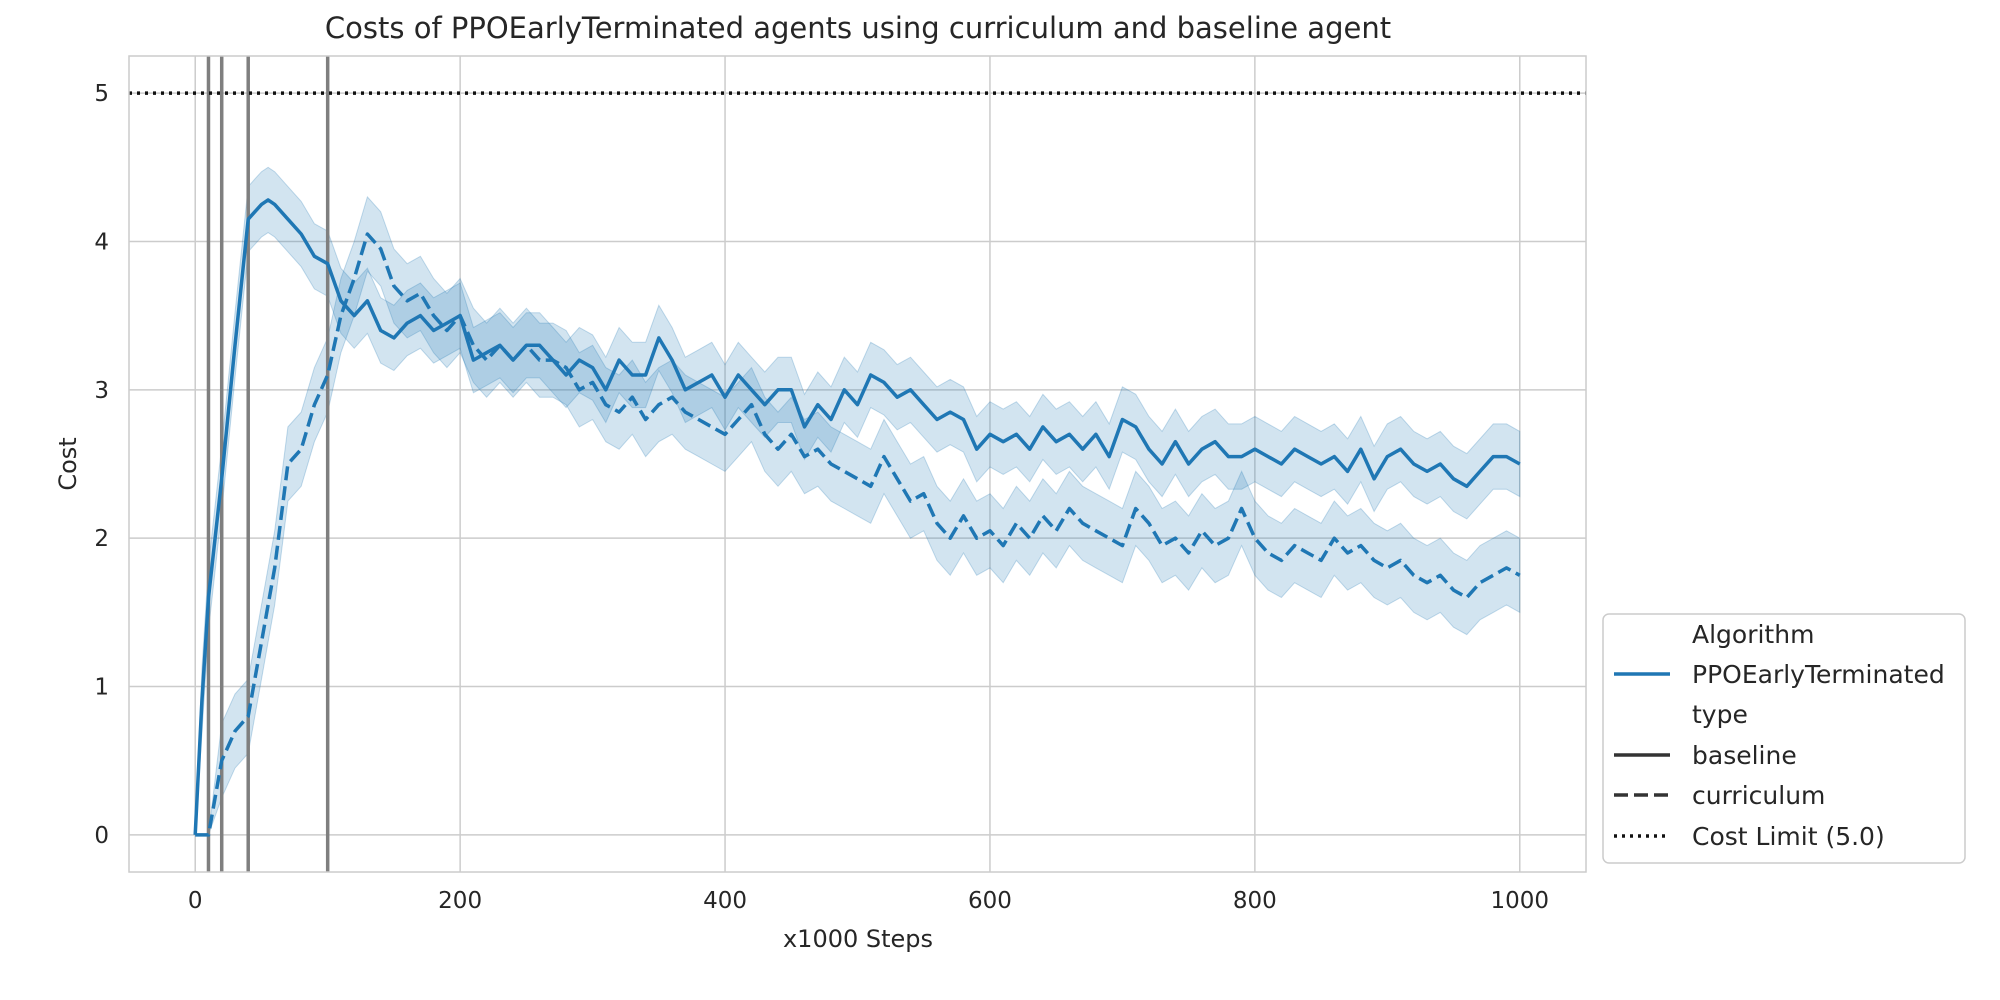 The height and width of the screenshot is (1000, 2000). What do you see at coordinates (101, 94) in the screenshot?
I see `y-tick-label: 5` at bounding box center [101, 94].